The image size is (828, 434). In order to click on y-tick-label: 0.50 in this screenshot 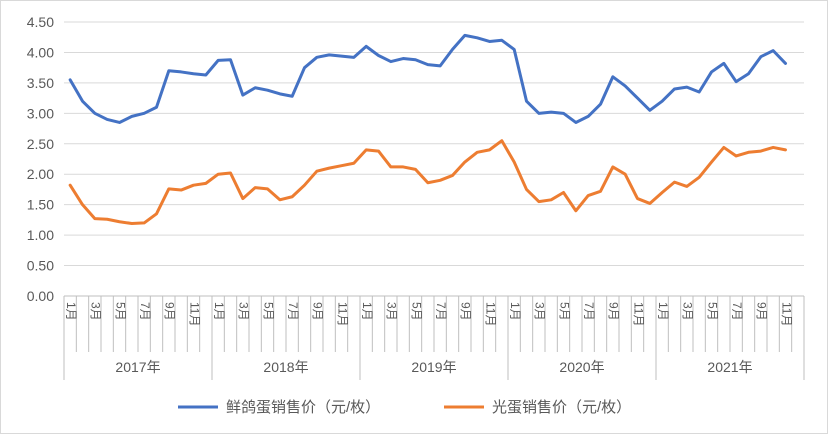, I will do `click(40, 266)`.